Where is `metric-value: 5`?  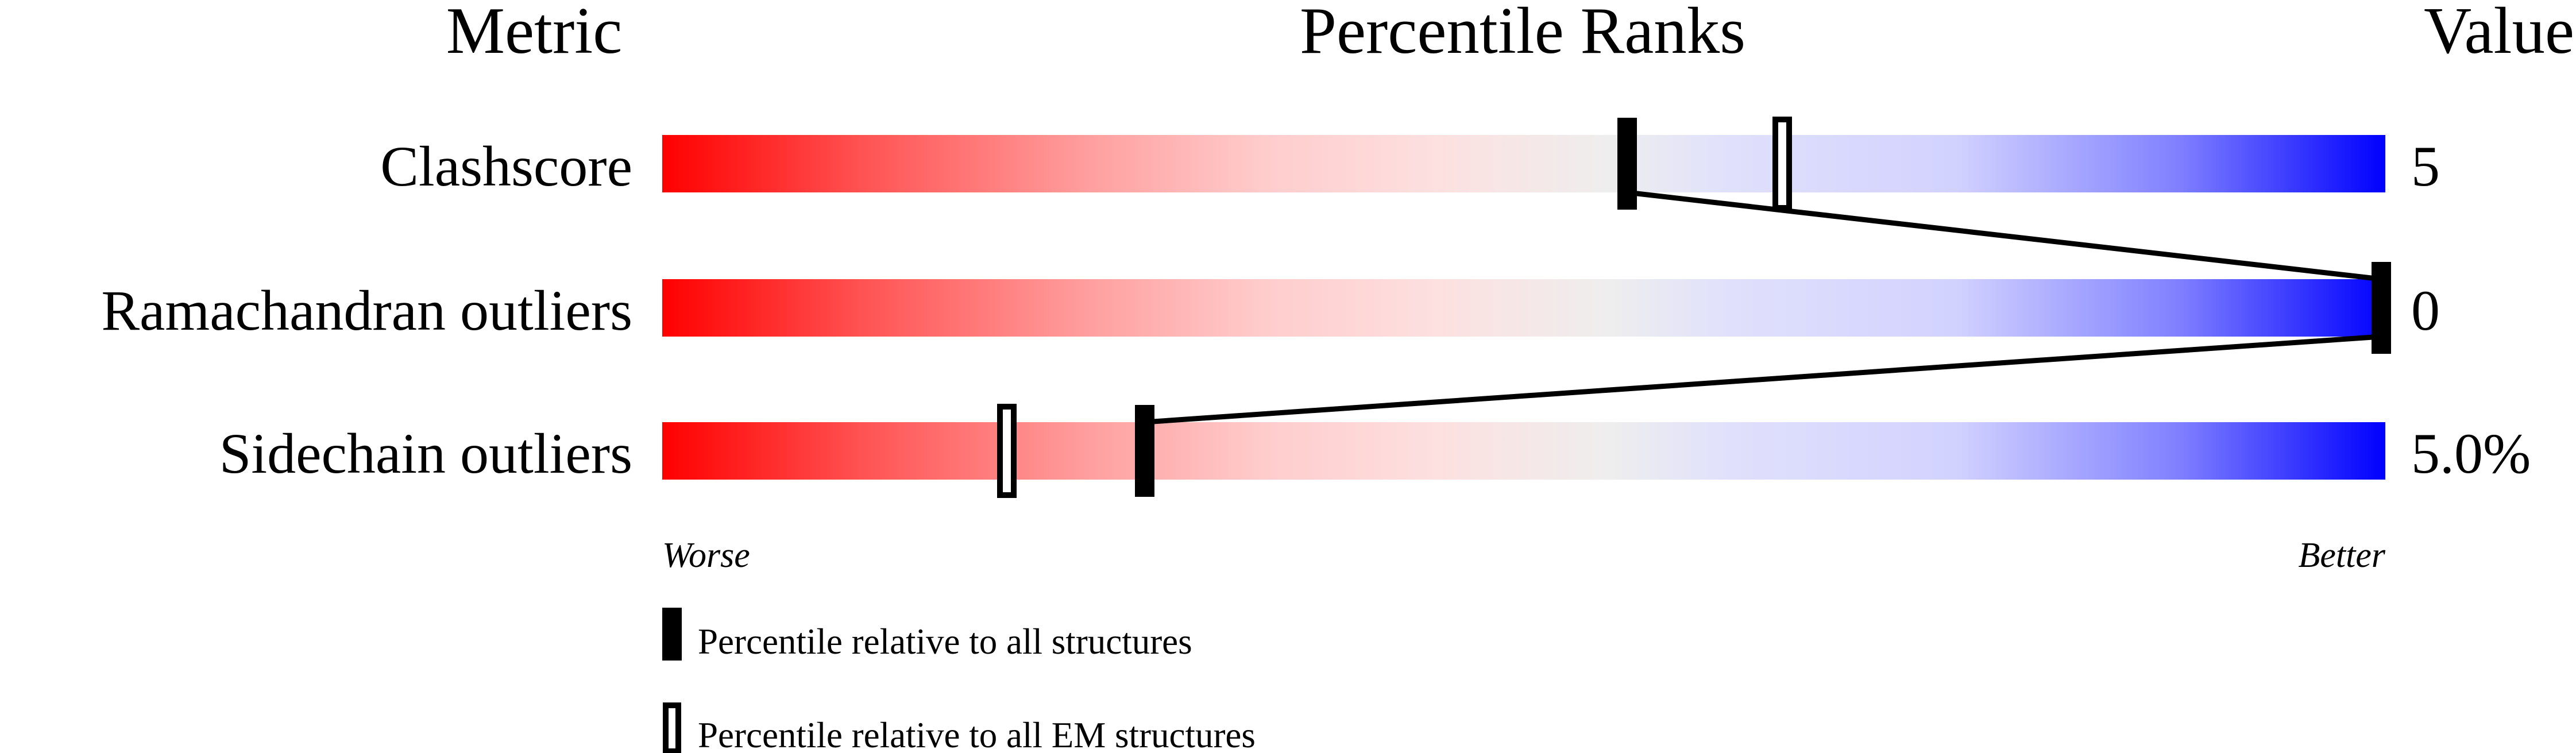 metric-value: 5 is located at coordinates (2425, 166).